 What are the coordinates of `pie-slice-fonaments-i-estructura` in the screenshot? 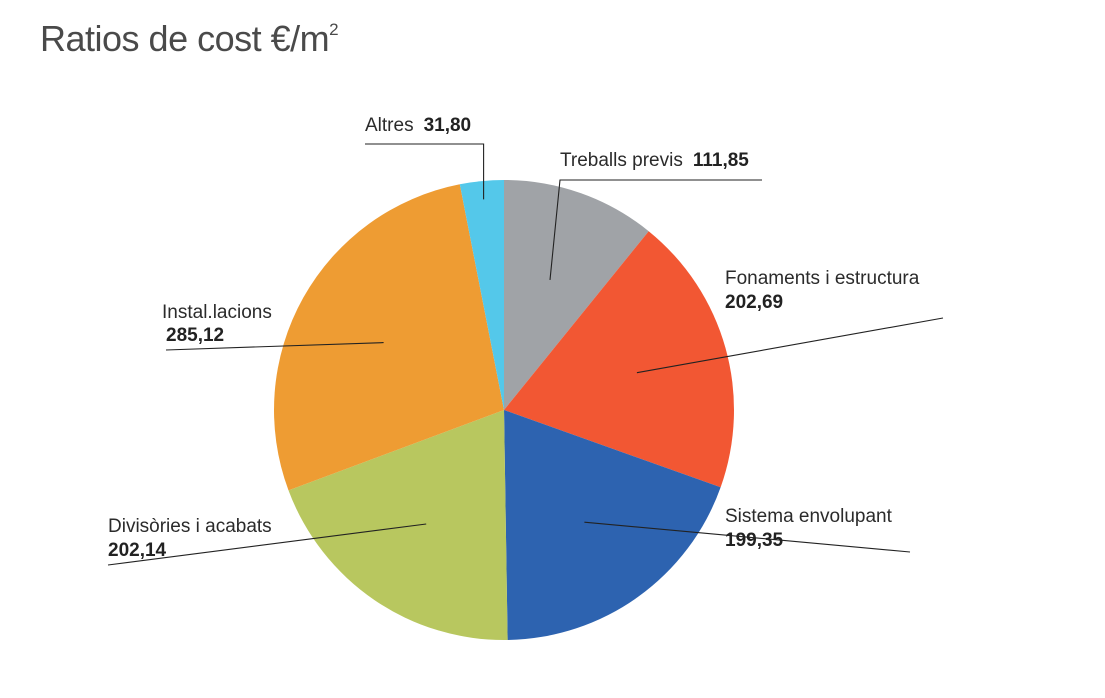 It's located at (619, 359).